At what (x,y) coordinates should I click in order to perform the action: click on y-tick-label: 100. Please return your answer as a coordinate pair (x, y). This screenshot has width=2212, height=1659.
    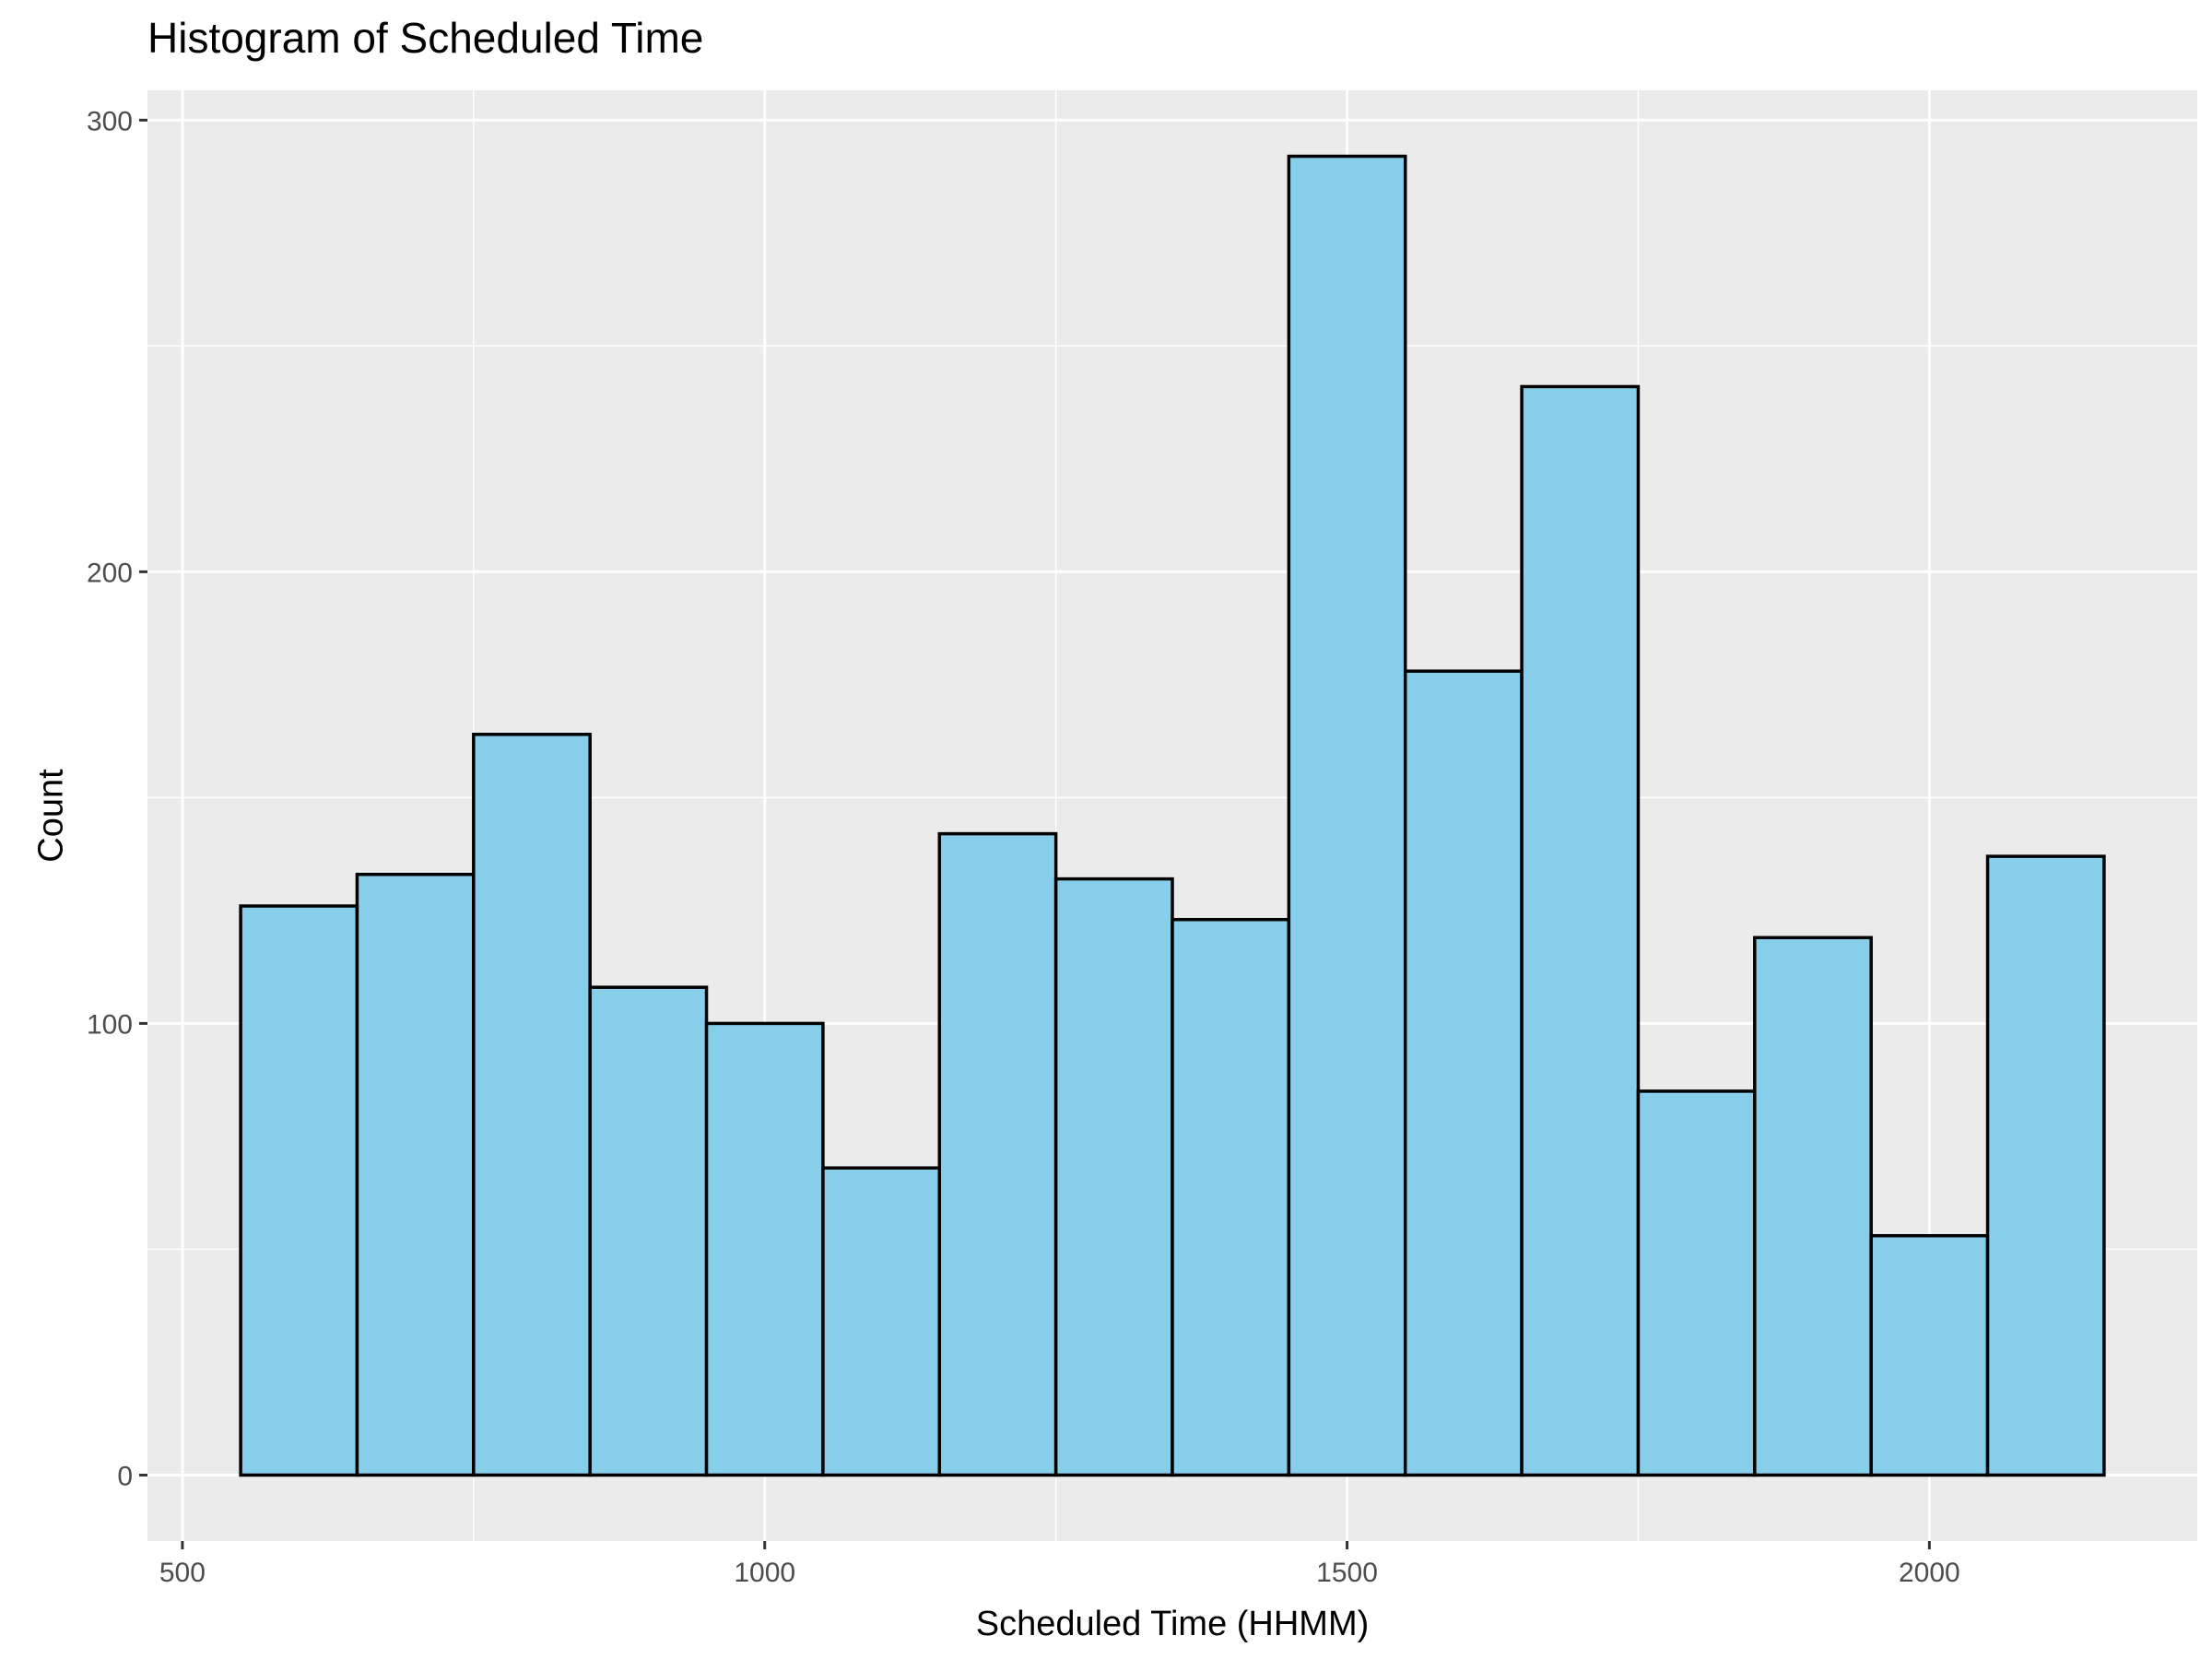
    Looking at the image, I should click on (110, 1024).